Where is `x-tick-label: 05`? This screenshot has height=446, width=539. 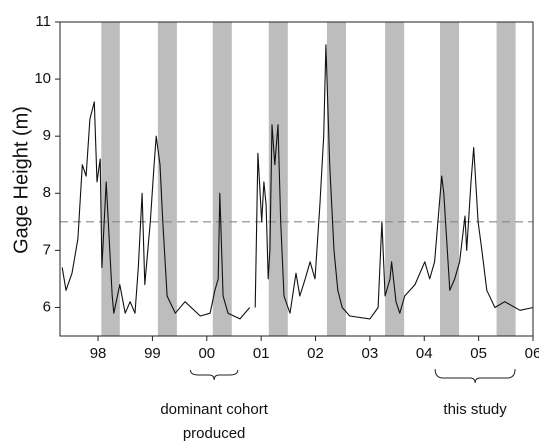
x-tick-label: 05 is located at coordinates (478, 353).